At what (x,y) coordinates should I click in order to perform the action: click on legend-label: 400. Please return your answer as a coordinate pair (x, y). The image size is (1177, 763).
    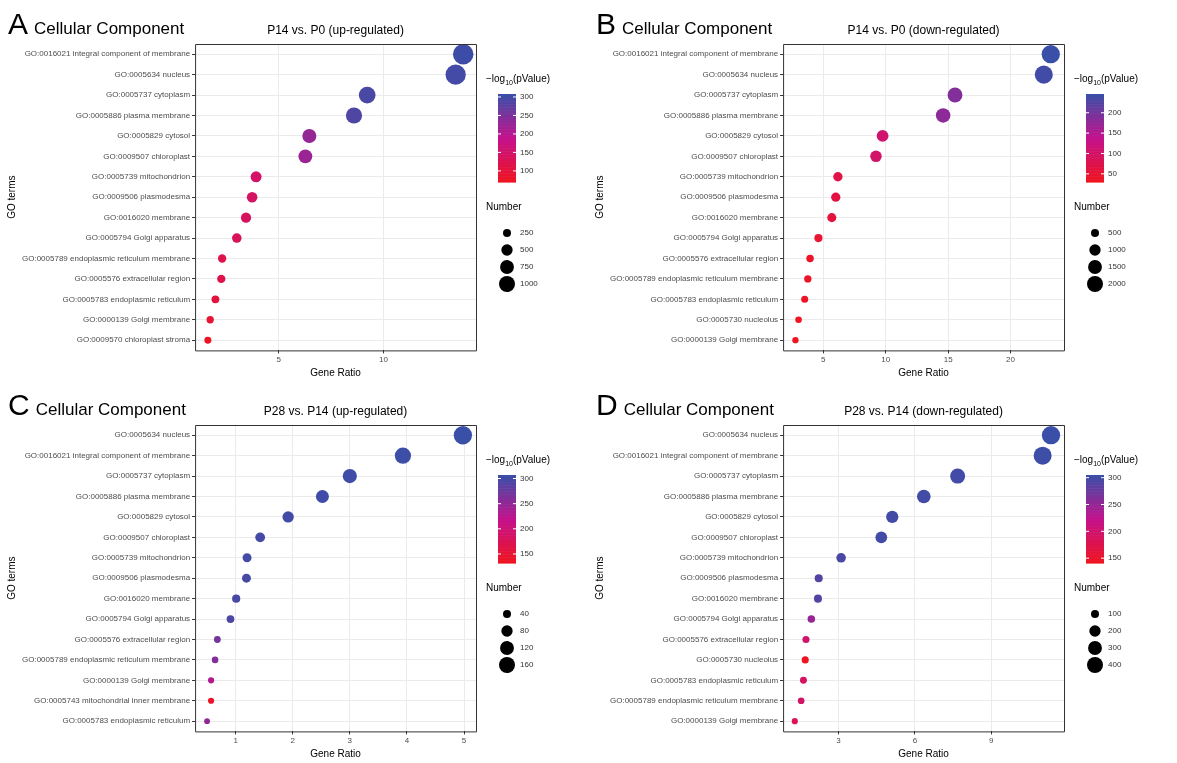
    Looking at the image, I should click on (1115, 665).